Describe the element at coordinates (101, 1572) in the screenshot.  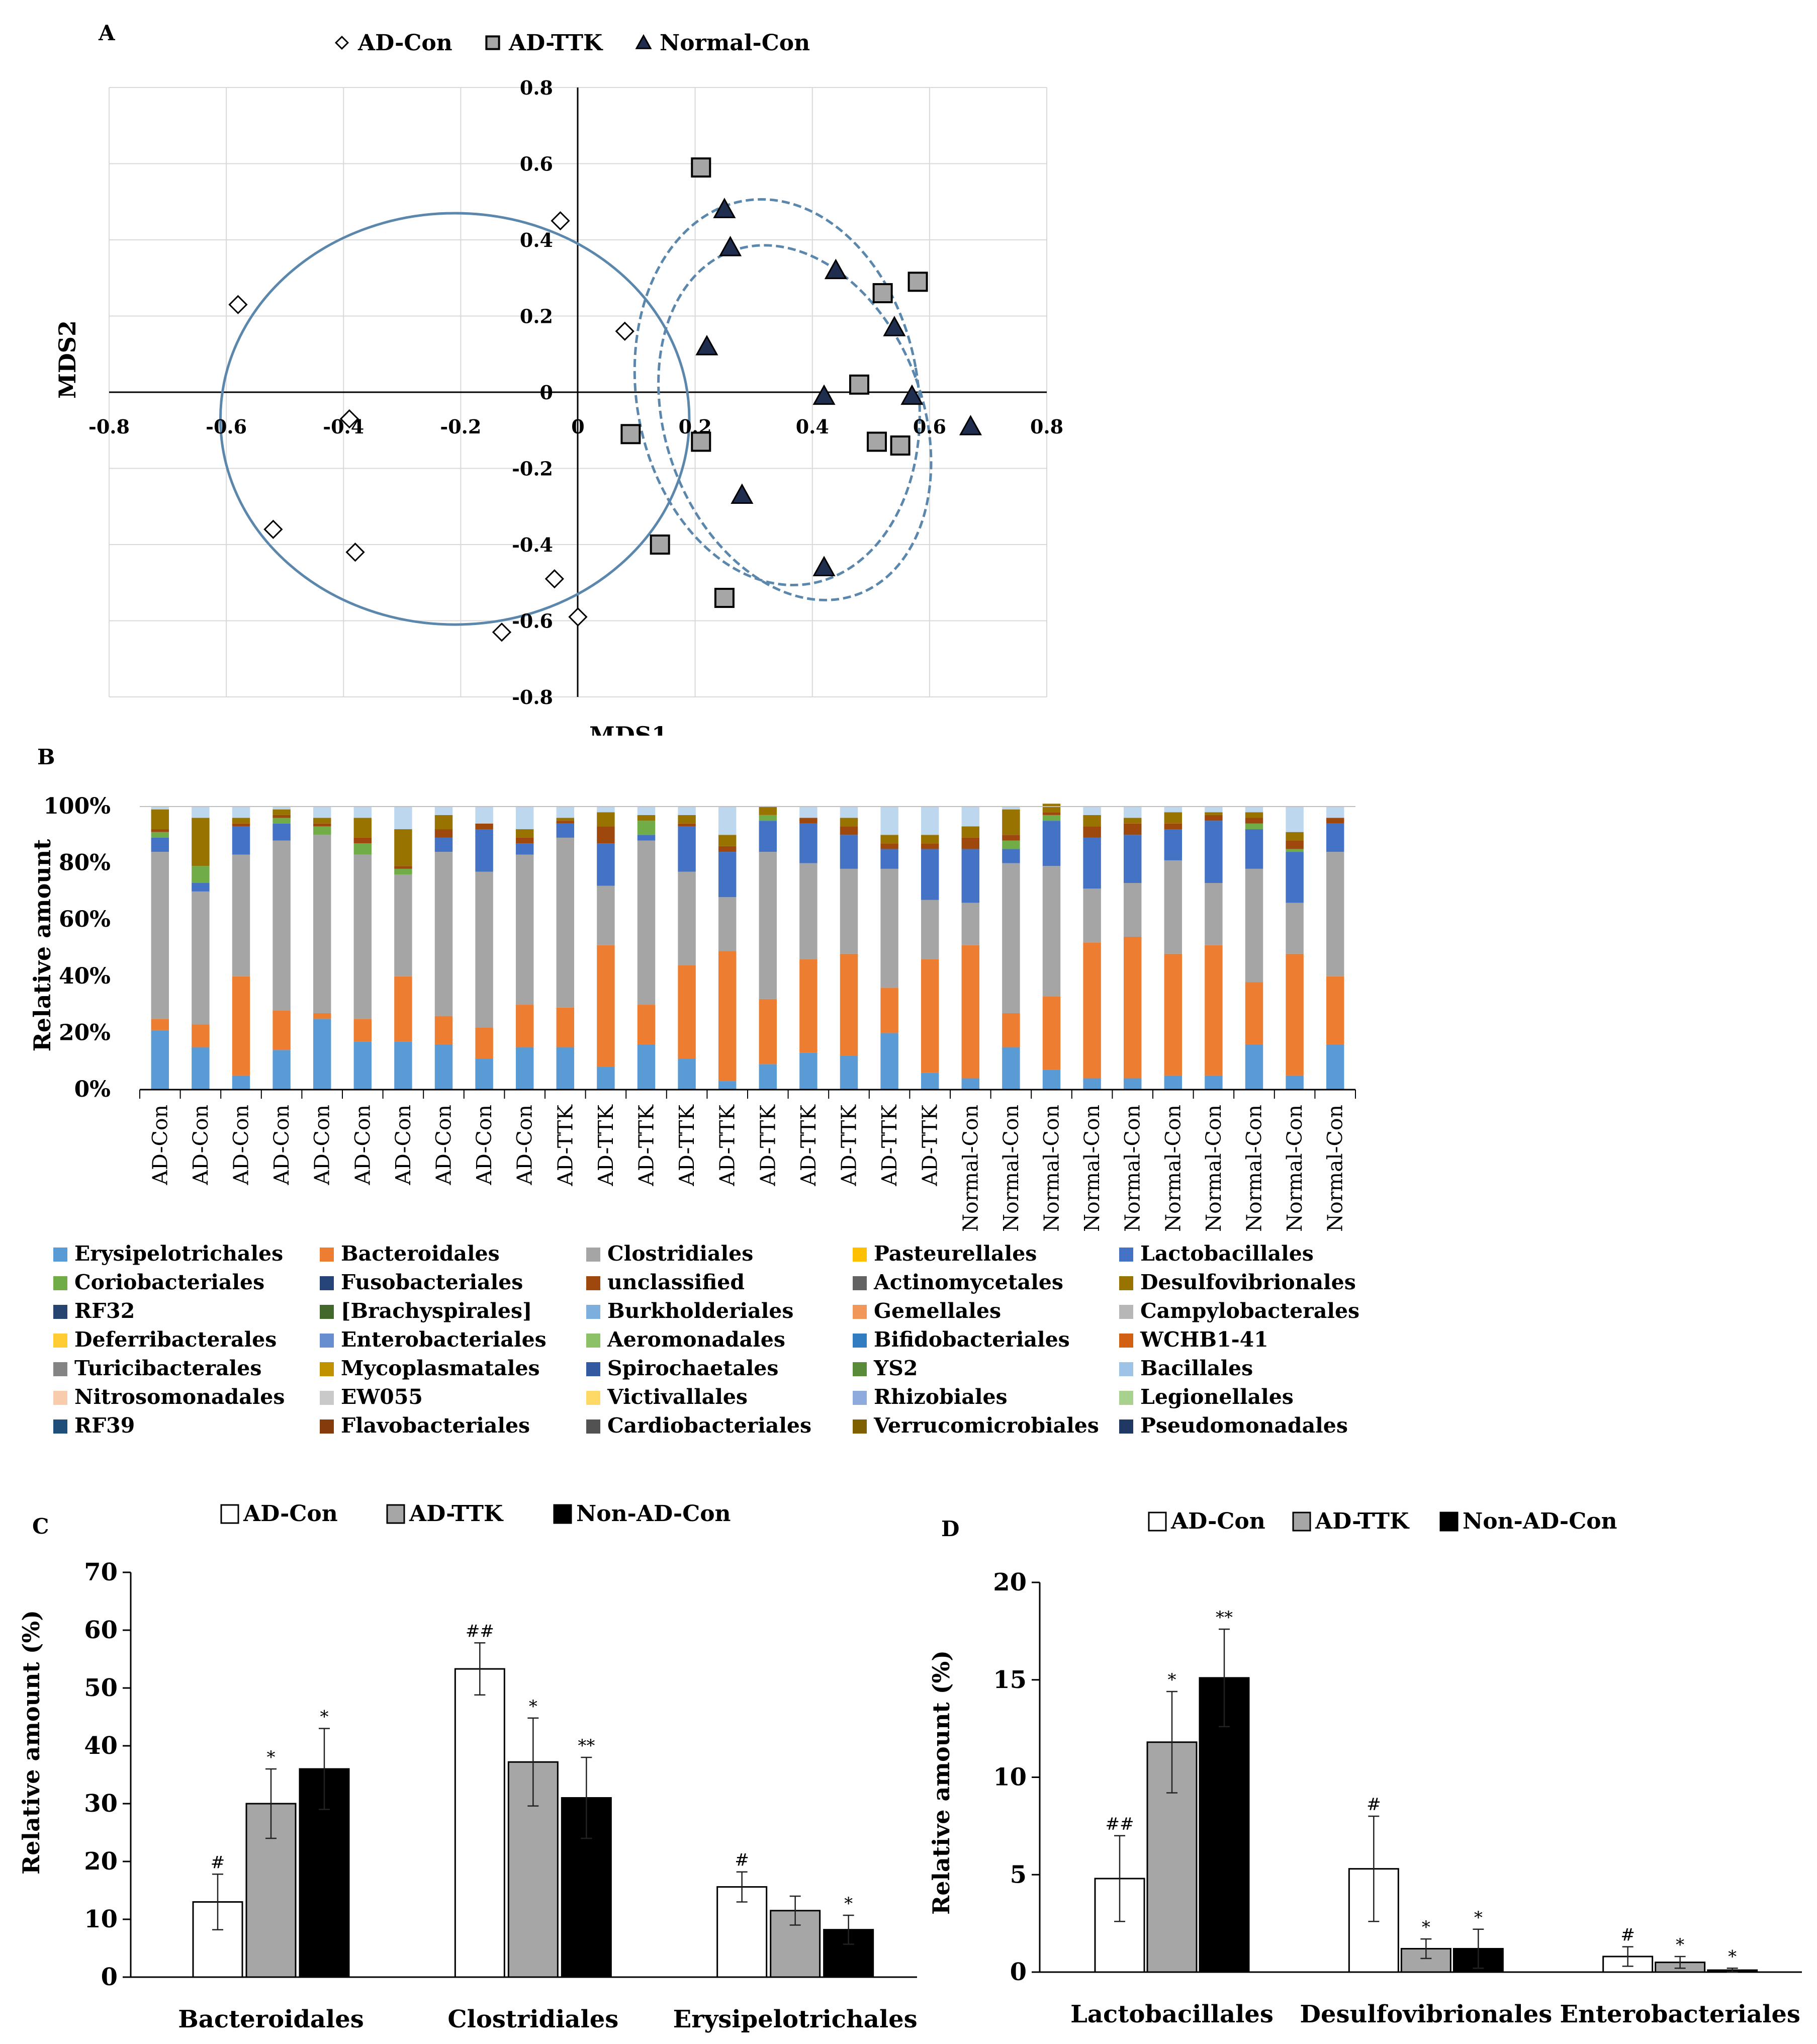
I see `panel-c-y-tick-label: 70` at that location.